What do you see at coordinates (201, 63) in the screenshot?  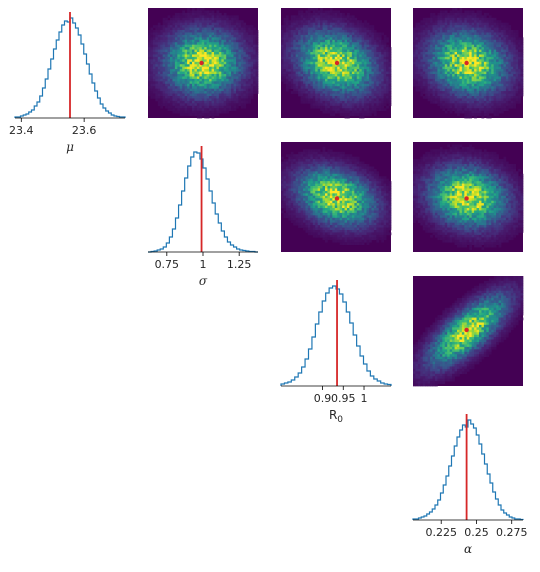 I see `truth-marker` at bounding box center [201, 63].